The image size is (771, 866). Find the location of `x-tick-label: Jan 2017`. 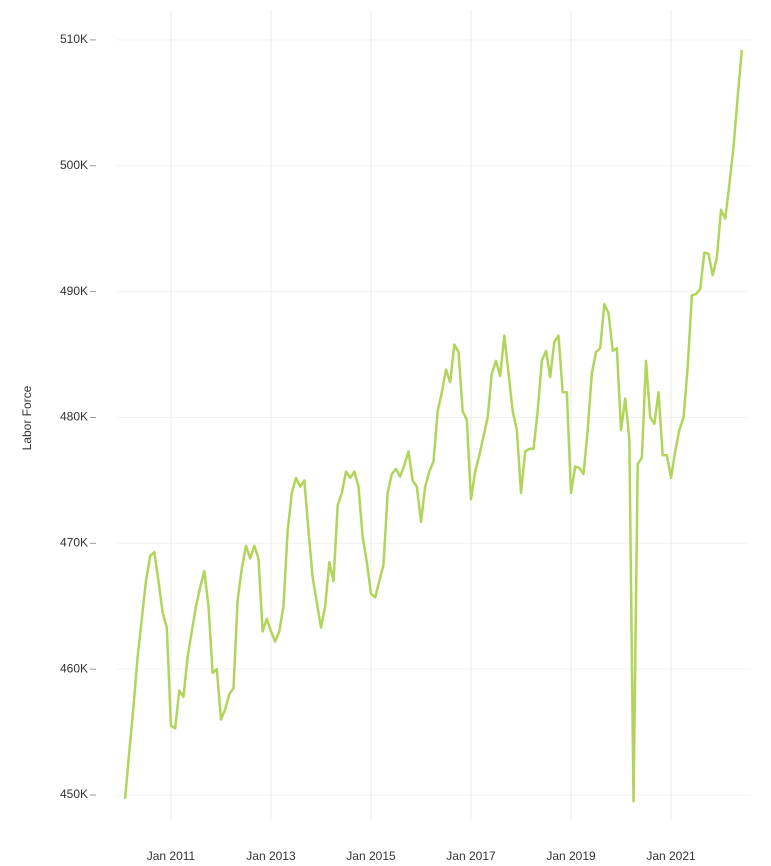

x-tick-label: Jan 2017 is located at coordinates (471, 856).